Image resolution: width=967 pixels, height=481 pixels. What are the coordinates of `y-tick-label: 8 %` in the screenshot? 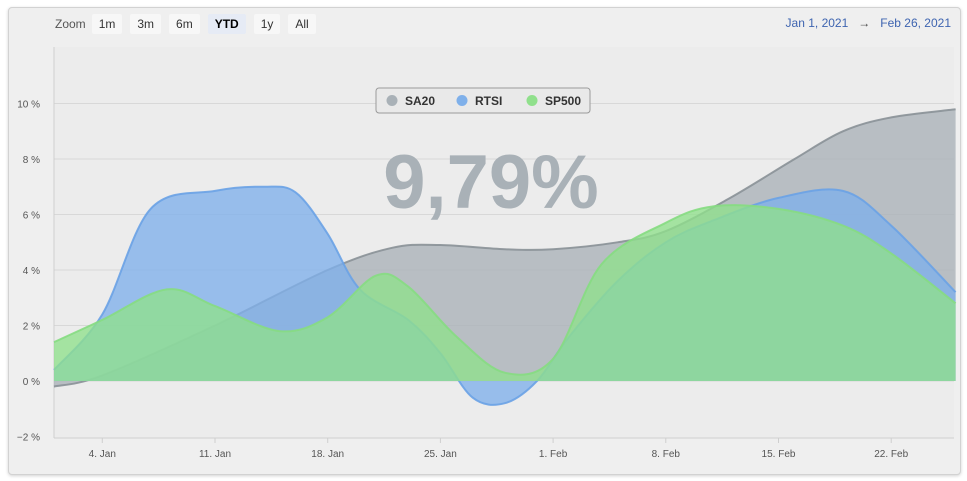 It's located at (31, 160).